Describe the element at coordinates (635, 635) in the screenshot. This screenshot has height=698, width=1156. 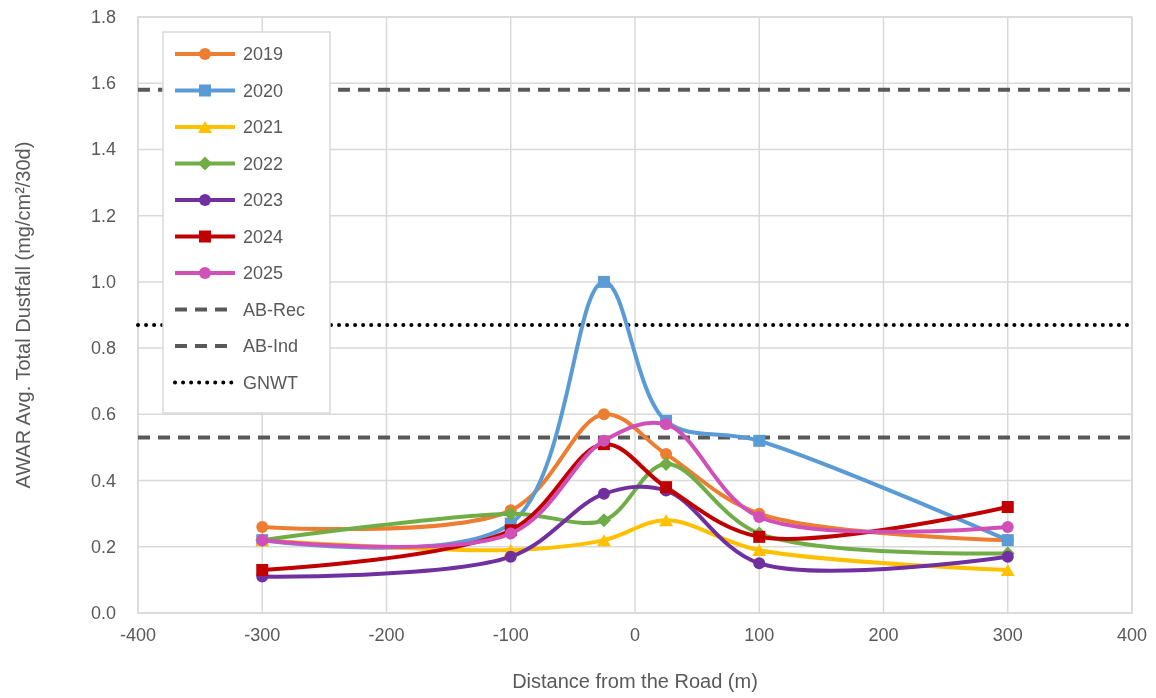
I see `x-tick-label: 0` at that location.